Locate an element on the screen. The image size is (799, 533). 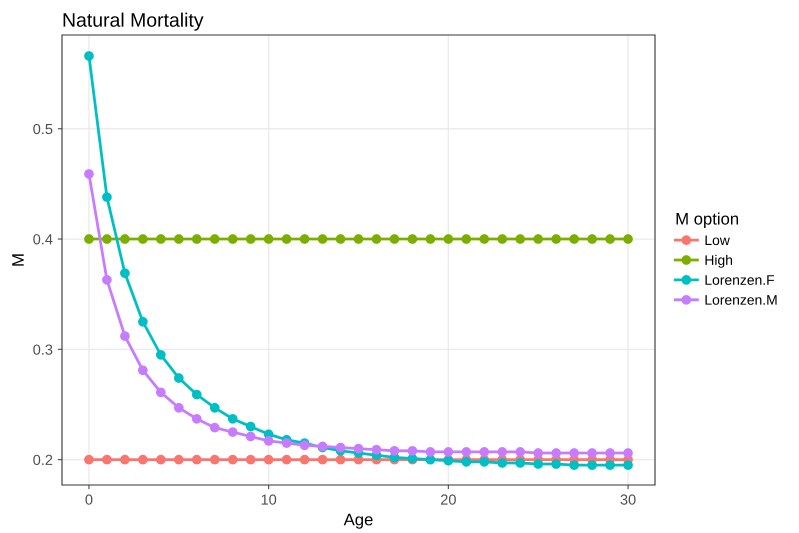
y-tick-label: 0.3 is located at coordinates (42, 349).